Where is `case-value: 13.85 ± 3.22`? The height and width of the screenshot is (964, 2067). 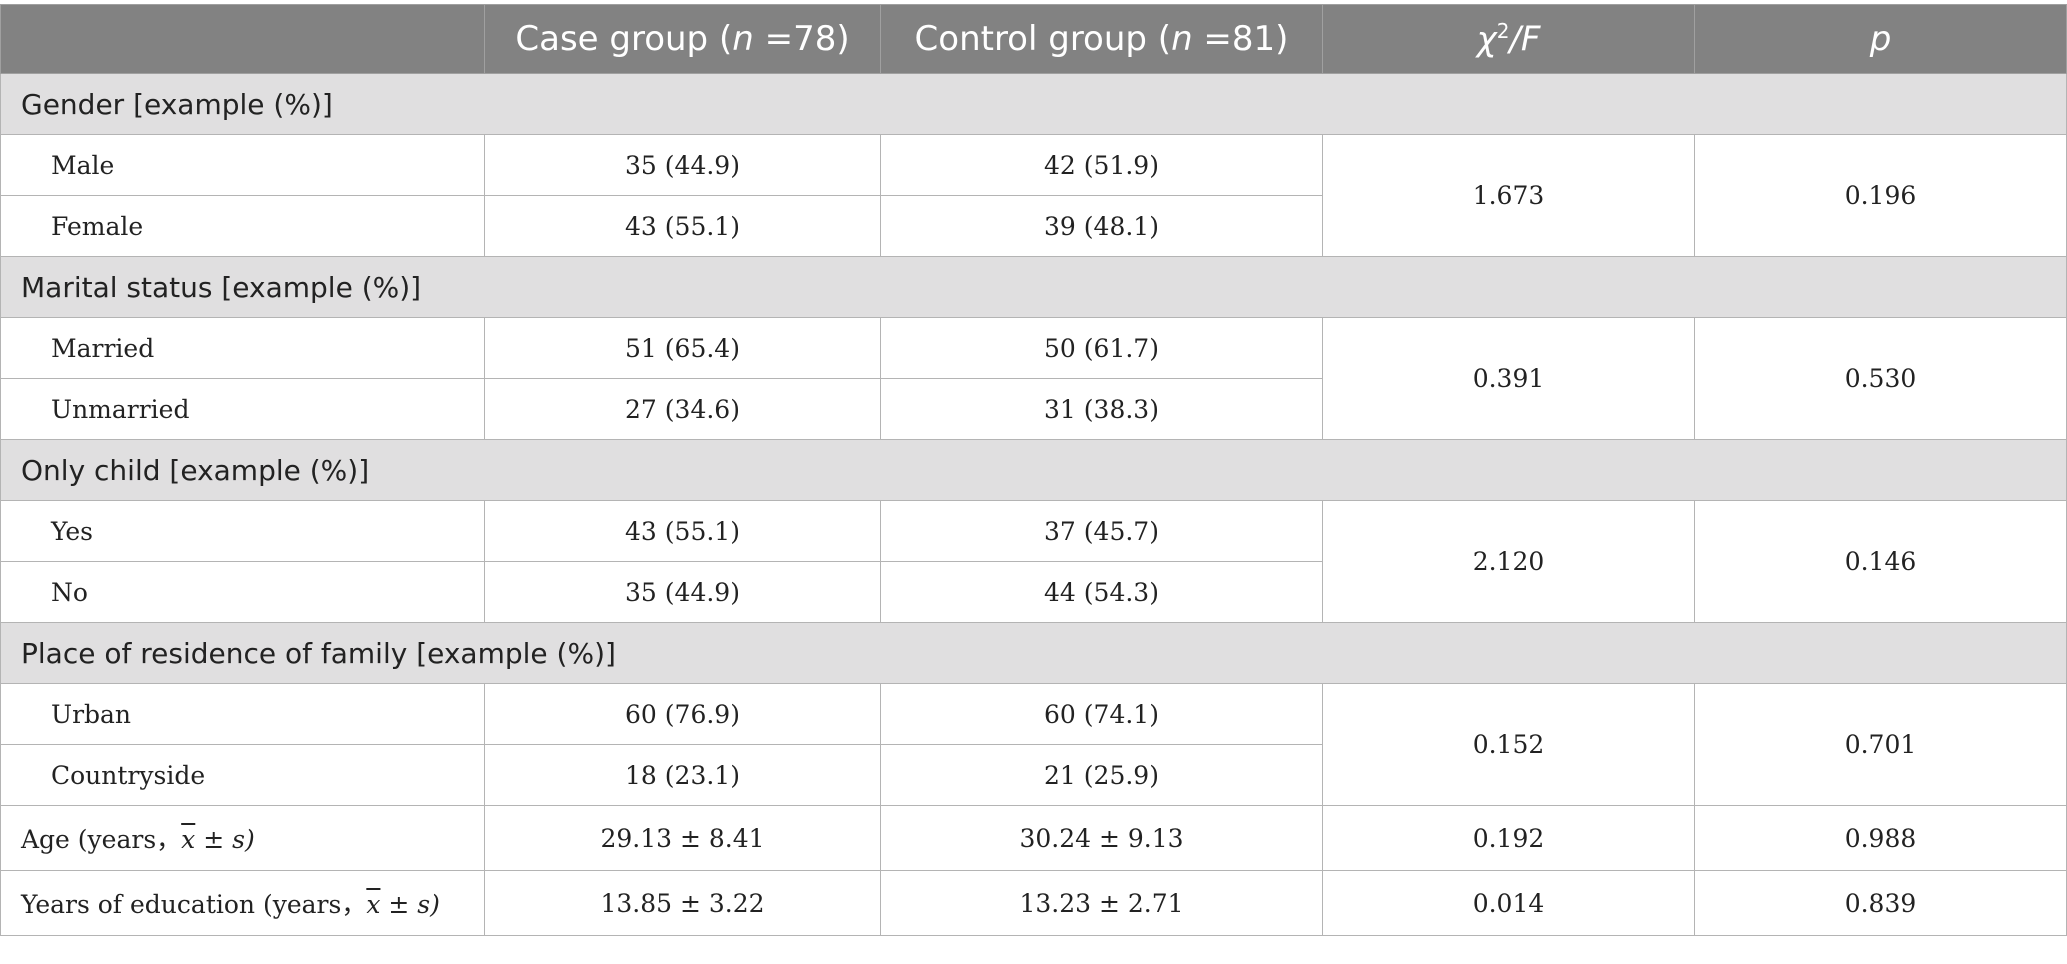 case-value: 13.85 ± 3.22 is located at coordinates (682, 903).